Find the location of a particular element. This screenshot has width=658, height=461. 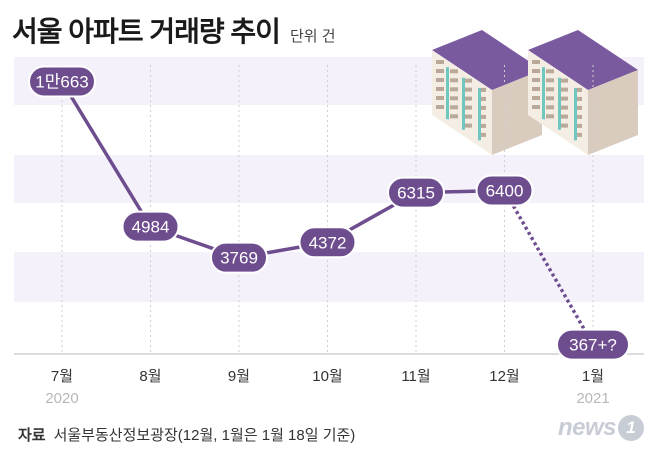

apartment-buildings-illustration is located at coordinates (535, 92).